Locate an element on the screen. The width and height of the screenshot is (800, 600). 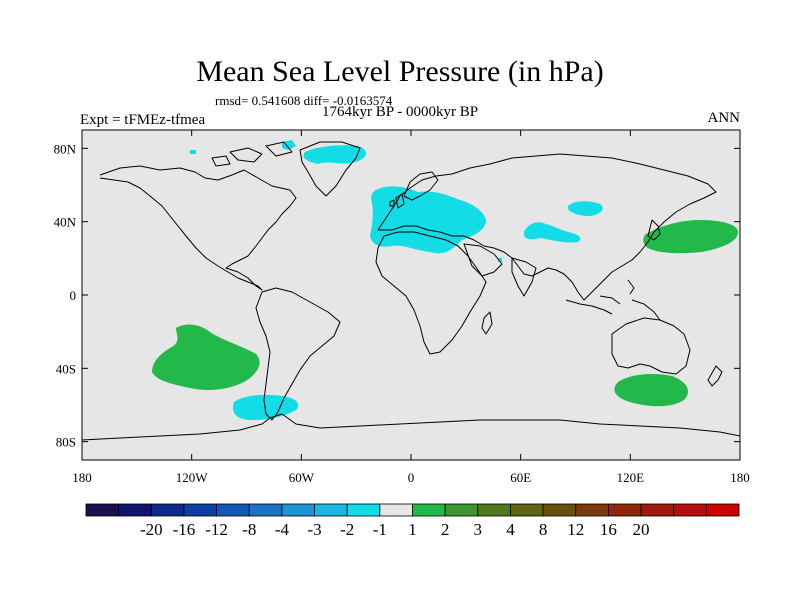
africa-coast is located at coordinates (431, 293).